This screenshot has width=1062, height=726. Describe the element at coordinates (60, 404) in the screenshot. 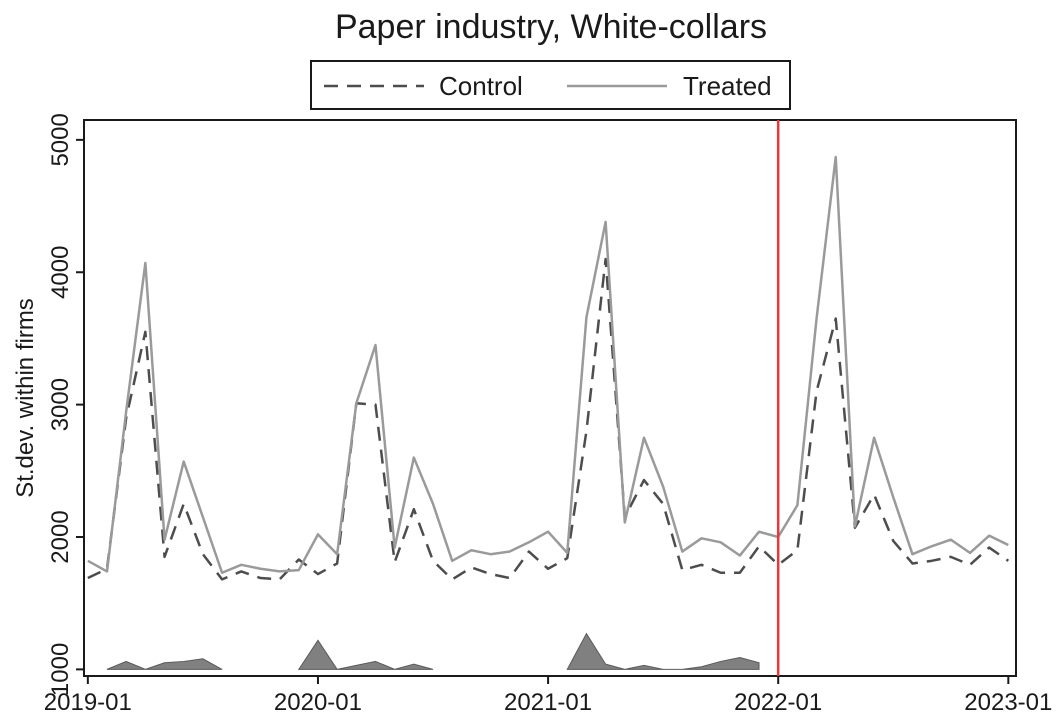

I see `y-tick-label: 3000` at that location.